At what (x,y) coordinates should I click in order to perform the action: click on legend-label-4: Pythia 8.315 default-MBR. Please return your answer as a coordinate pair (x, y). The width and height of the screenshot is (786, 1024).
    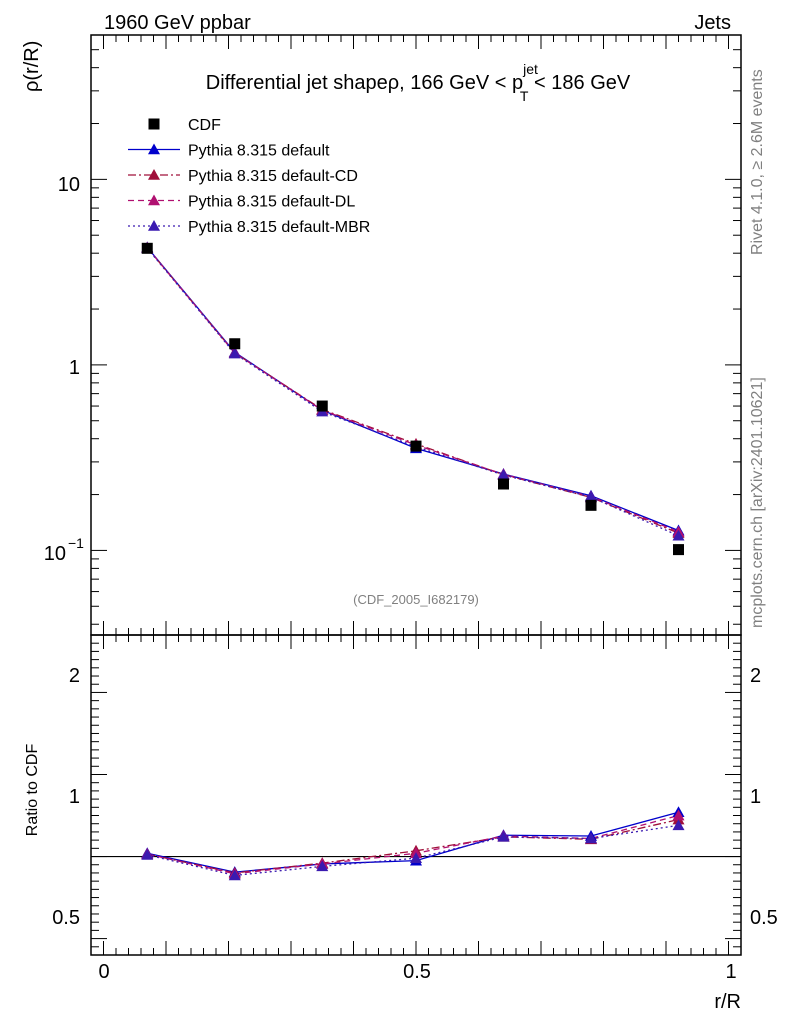
    Looking at the image, I should click on (279, 227).